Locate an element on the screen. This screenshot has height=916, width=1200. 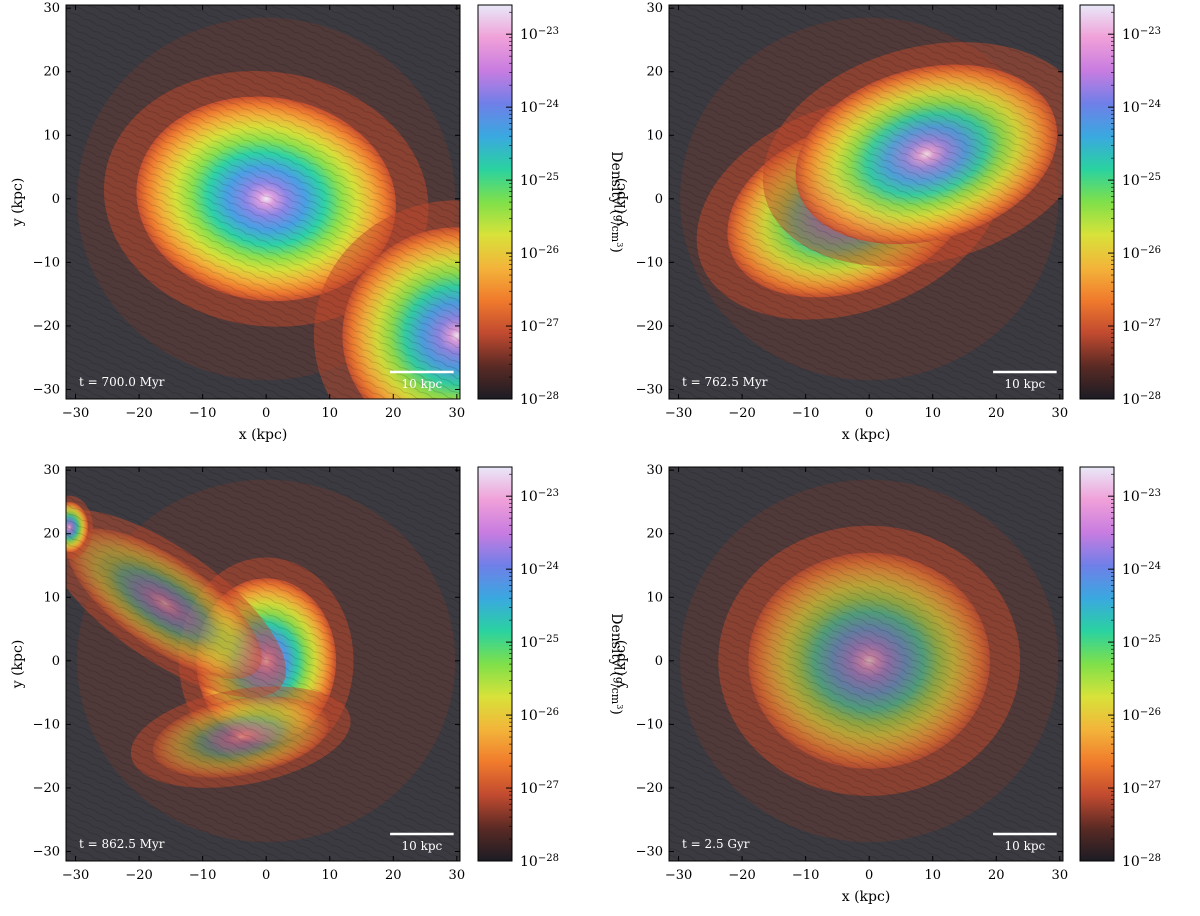
time-label: t = 2.5 Gyr is located at coordinates (716, 844).